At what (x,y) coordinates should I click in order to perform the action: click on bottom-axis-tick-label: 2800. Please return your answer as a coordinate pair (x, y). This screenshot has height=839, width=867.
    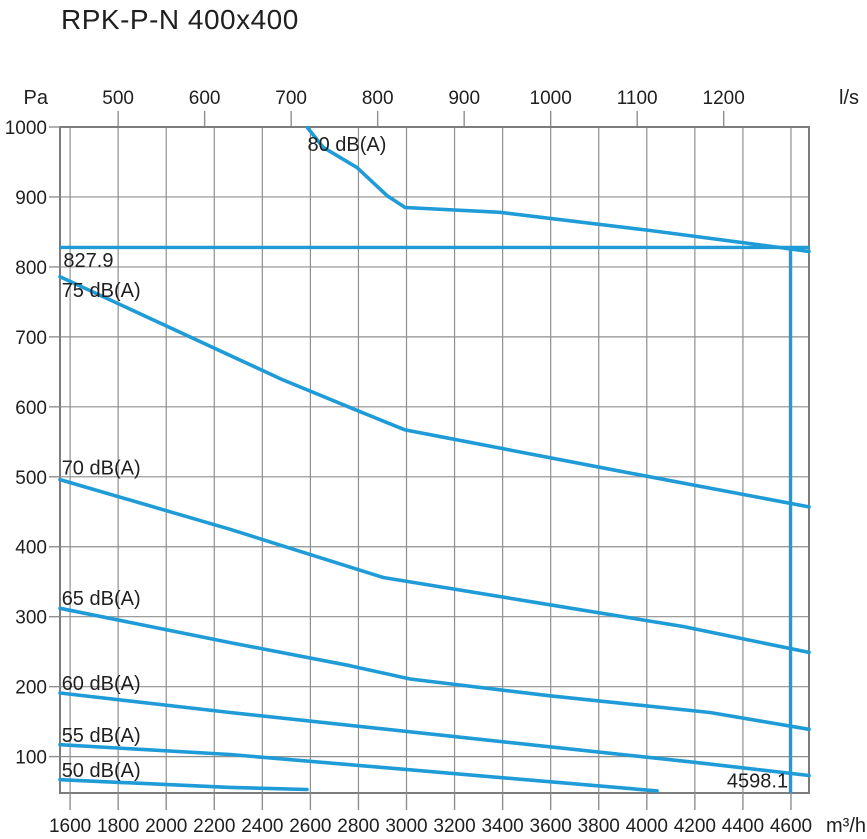
    Looking at the image, I should click on (358, 826).